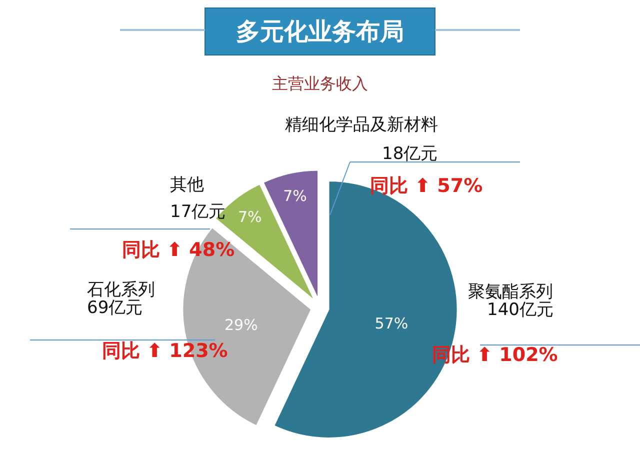  What do you see at coordinates (165, 351) in the screenshot?
I see `text: 同比 ⬆ 123%` at bounding box center [165, 351].